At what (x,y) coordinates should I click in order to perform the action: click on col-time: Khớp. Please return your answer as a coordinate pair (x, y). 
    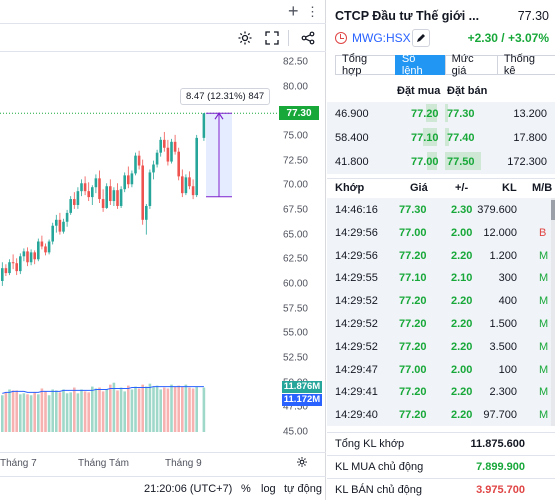
    Looking at the image, I should click on (350, 188).